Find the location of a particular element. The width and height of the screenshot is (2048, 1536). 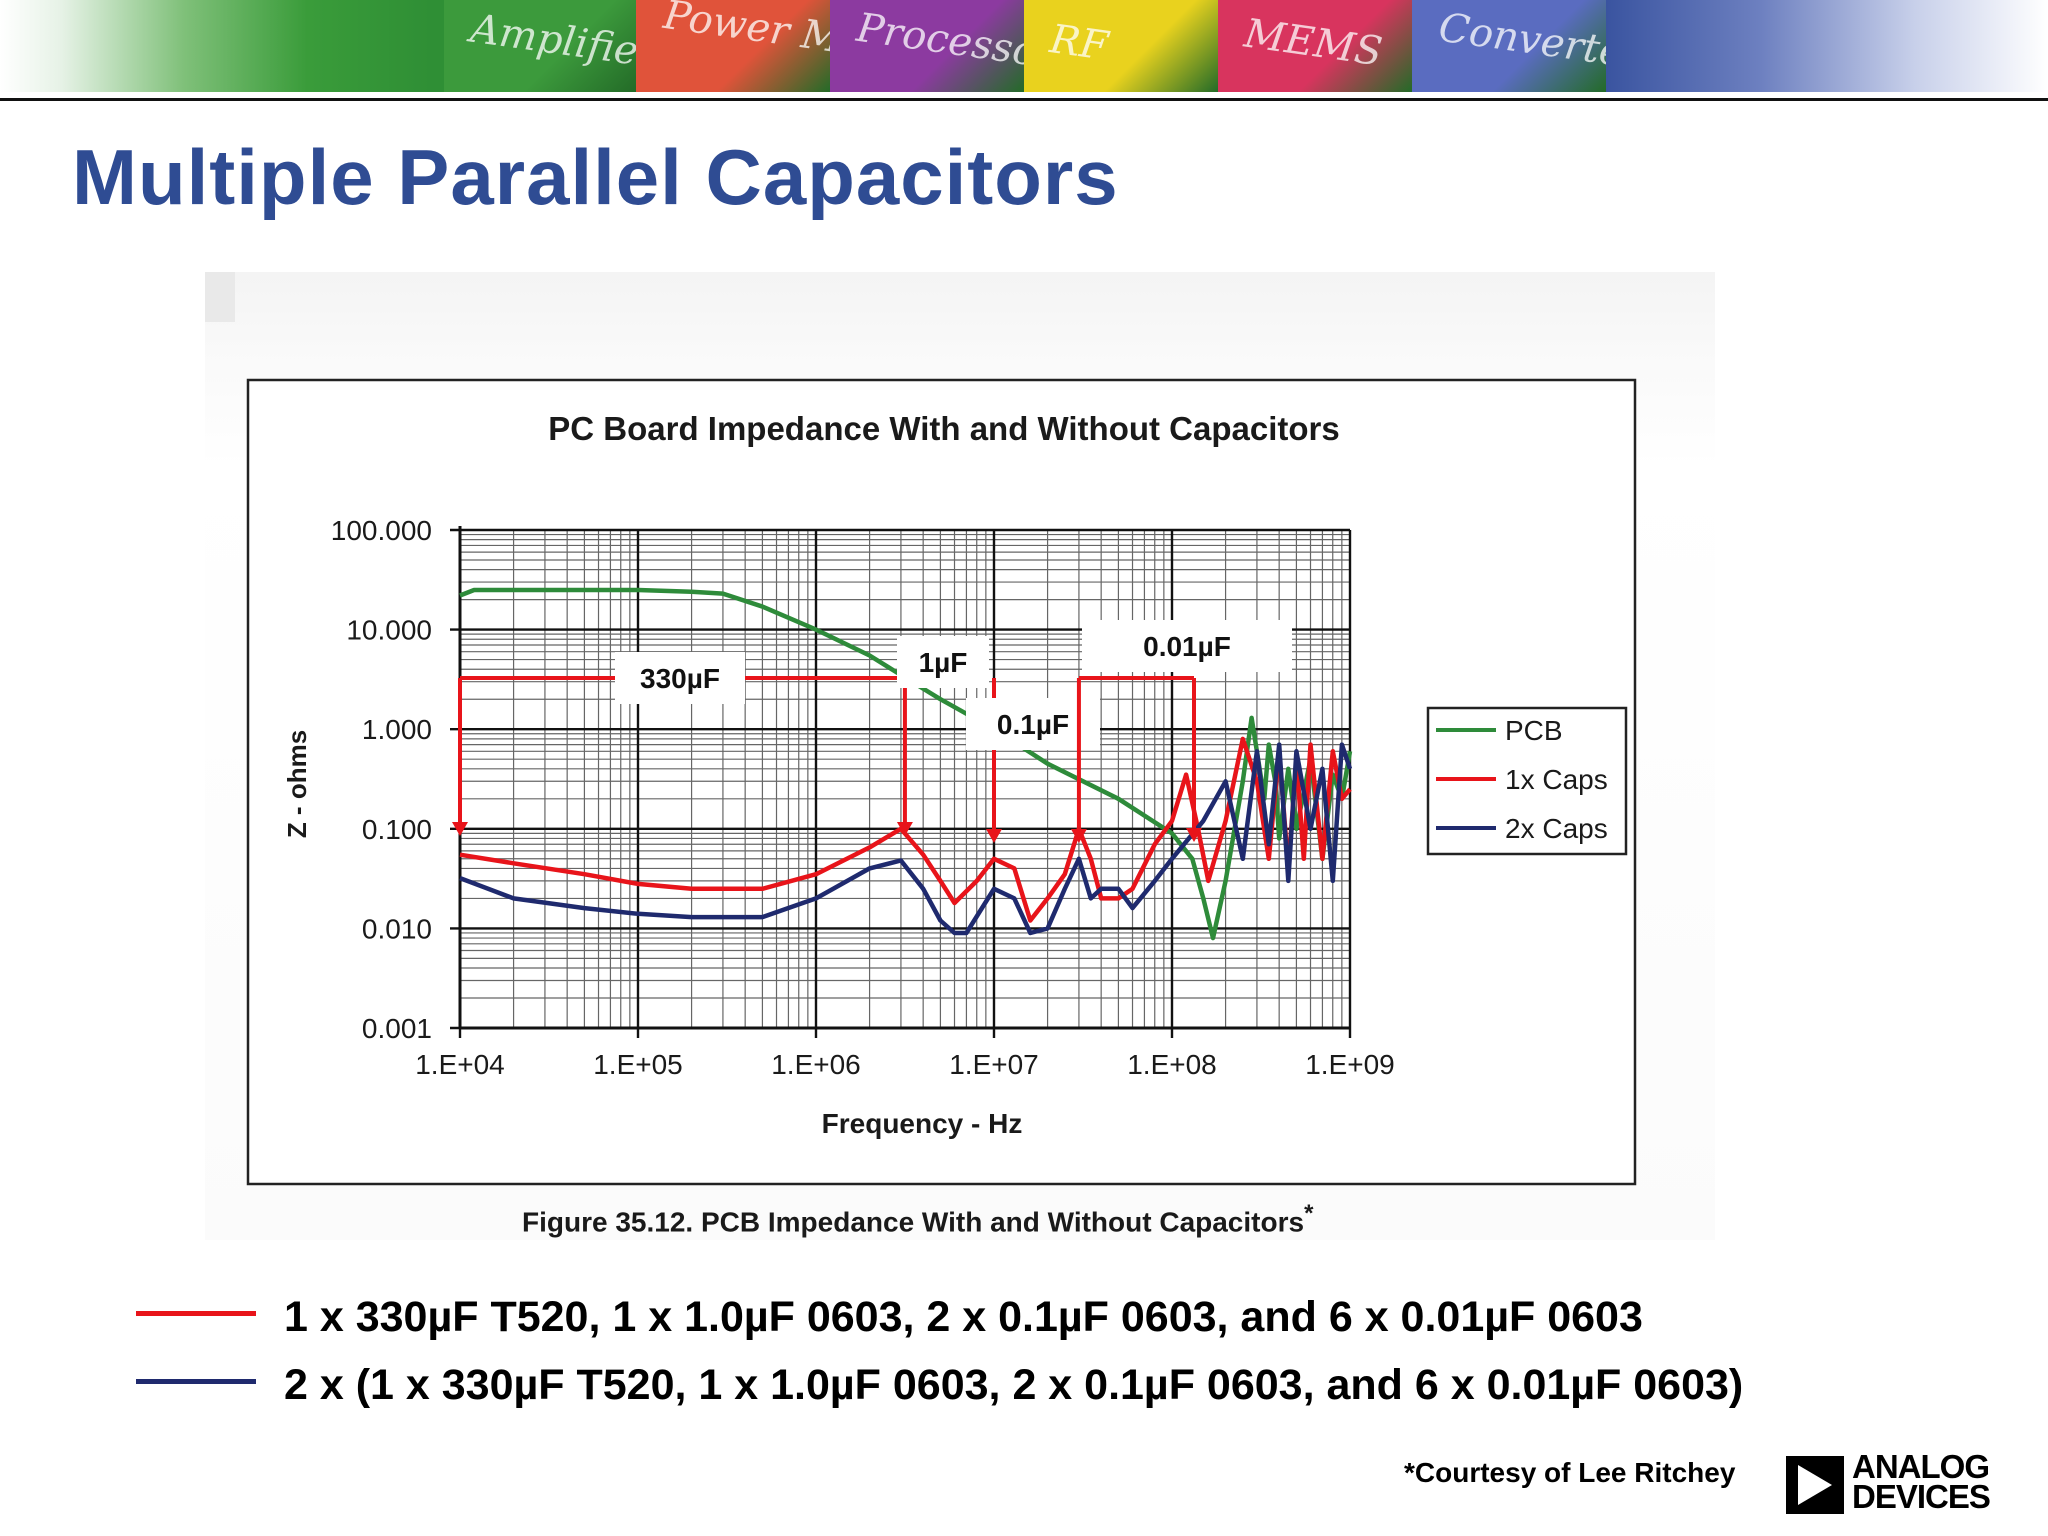

analog-devices-logo-icon is located at coordinates (1815, 1485).